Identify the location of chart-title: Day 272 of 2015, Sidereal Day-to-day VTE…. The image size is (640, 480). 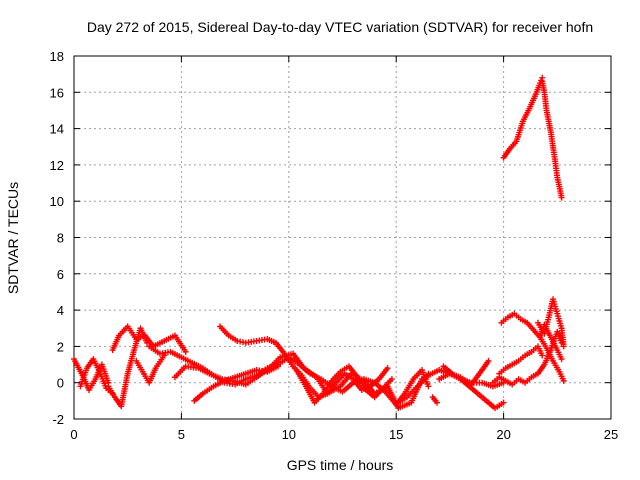
(340, 27).